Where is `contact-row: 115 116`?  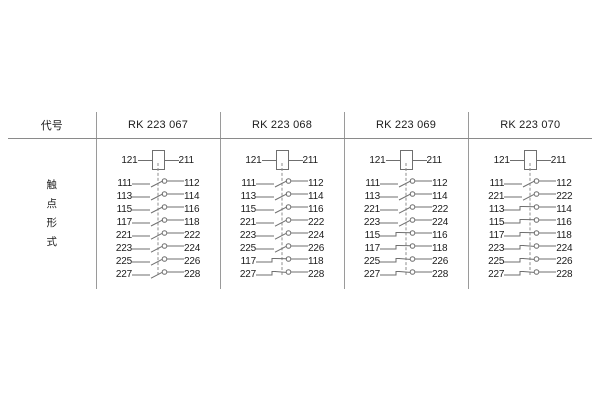
contact-row: 115 116 is located at coordinates (531, 222).